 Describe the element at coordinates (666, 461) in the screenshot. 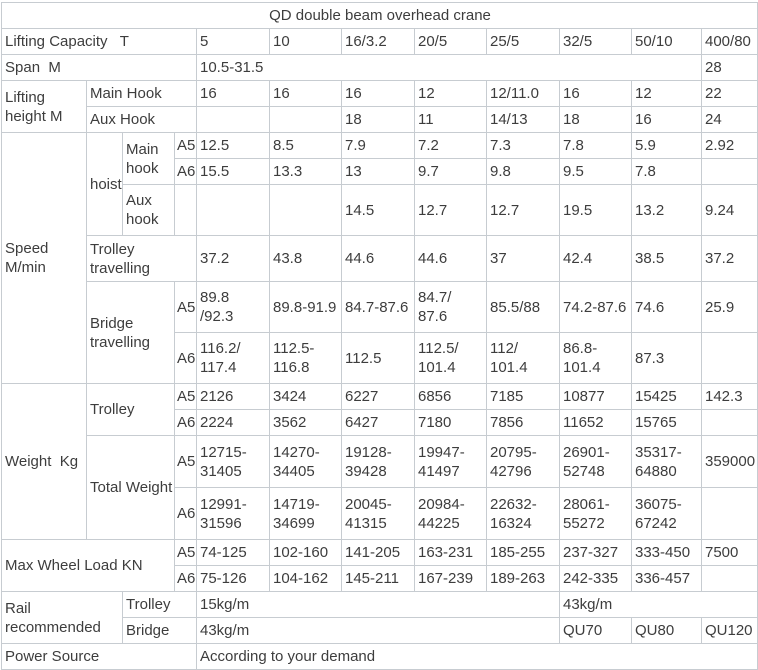

I see `total-weight-value: 35317- 64880` at that location.